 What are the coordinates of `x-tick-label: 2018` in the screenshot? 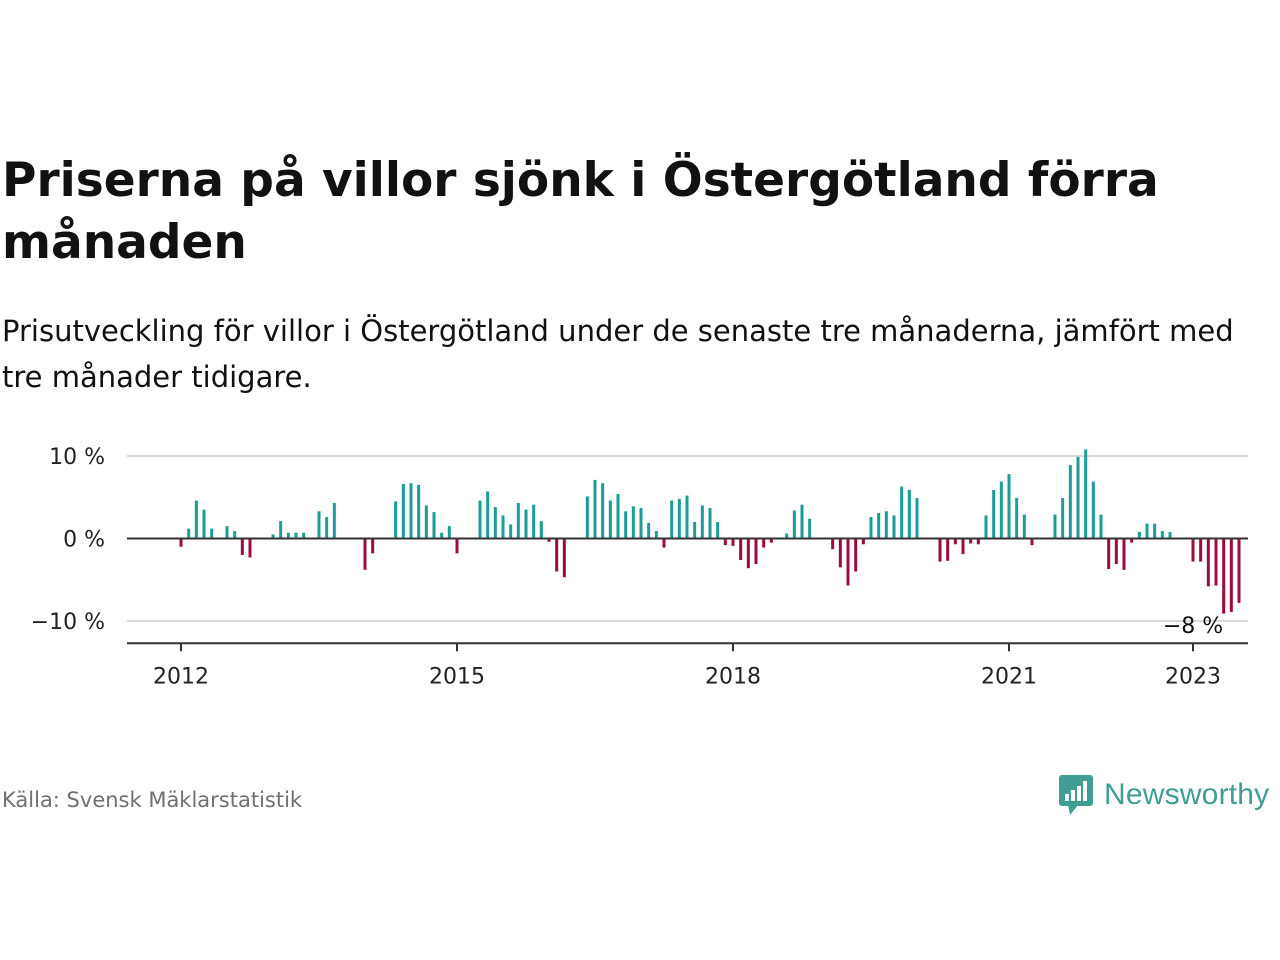 It's located at (733, 676).